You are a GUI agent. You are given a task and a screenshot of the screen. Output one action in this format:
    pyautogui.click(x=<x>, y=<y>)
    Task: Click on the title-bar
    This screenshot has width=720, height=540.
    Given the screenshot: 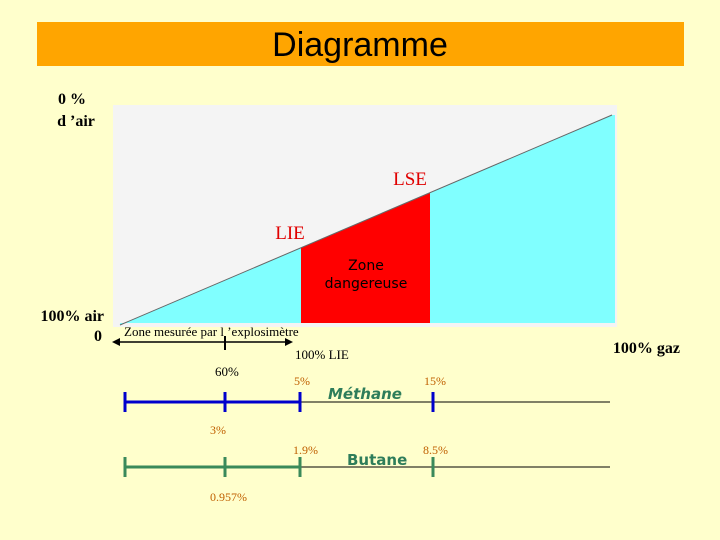 What is the action you would take?
    pyautogui.click(x=360, y=44)
    